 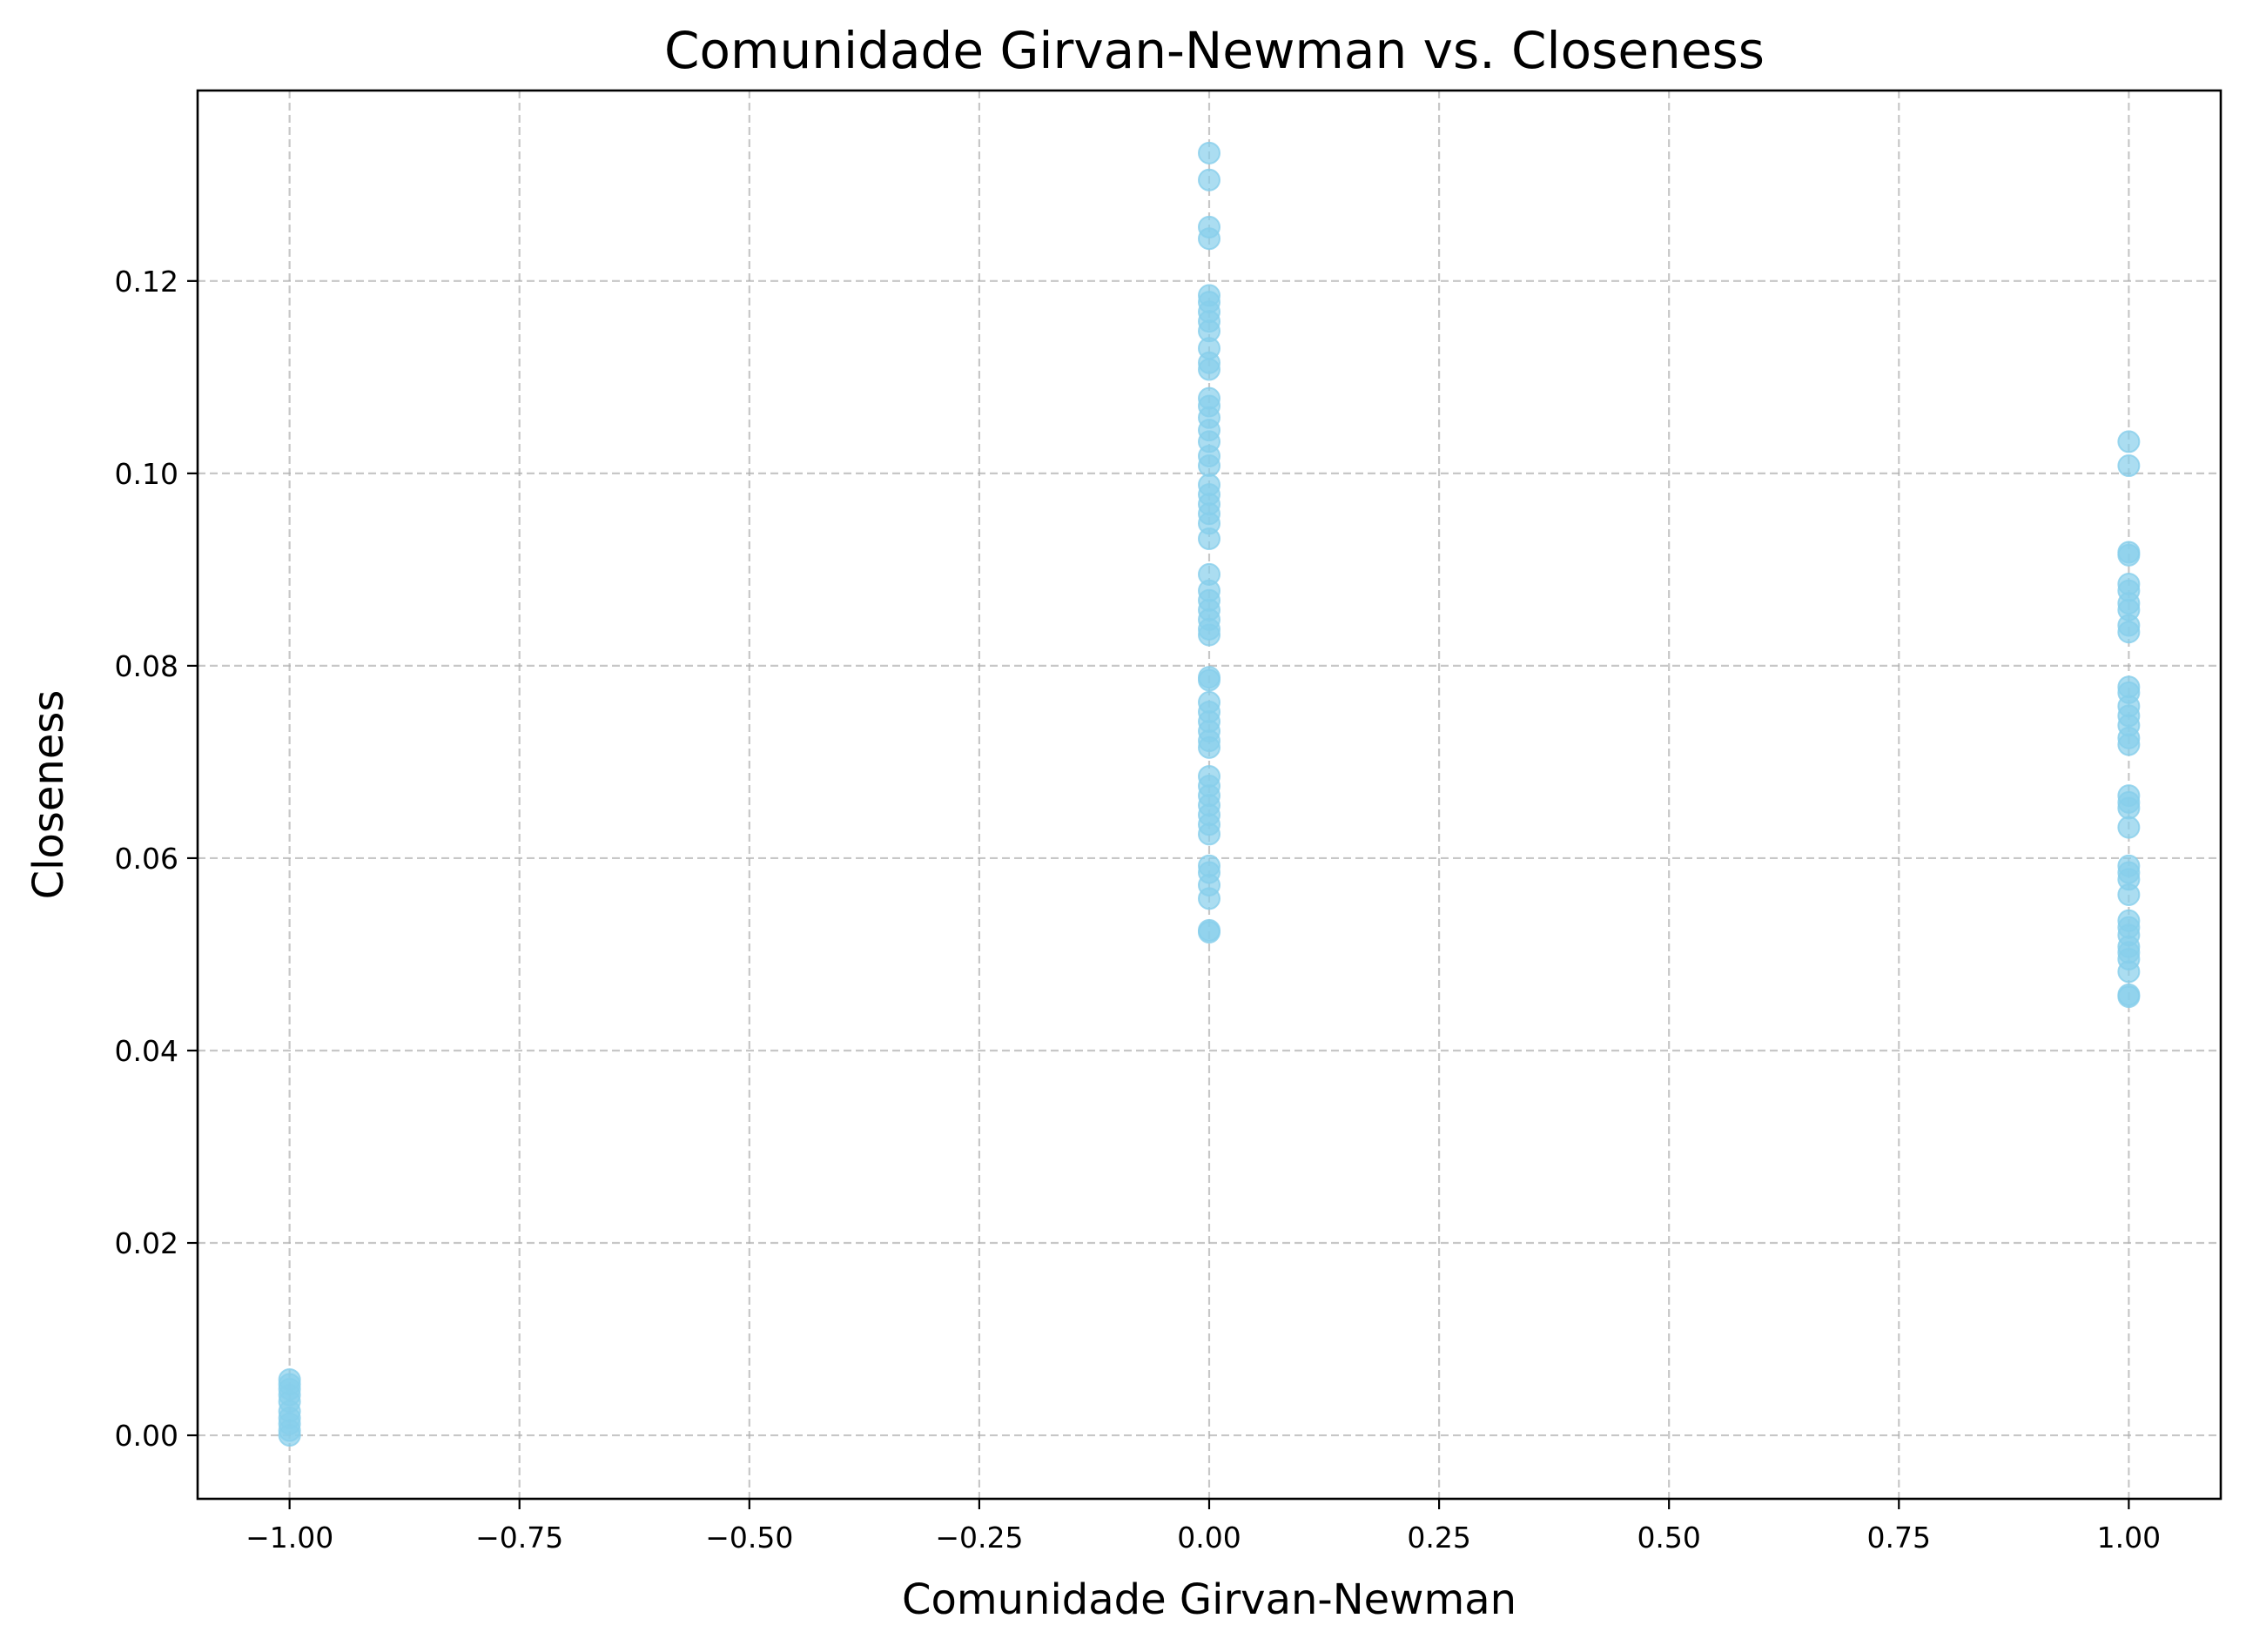 I want to click on y-tick-label: 0.06, so click(x=146, y=859).